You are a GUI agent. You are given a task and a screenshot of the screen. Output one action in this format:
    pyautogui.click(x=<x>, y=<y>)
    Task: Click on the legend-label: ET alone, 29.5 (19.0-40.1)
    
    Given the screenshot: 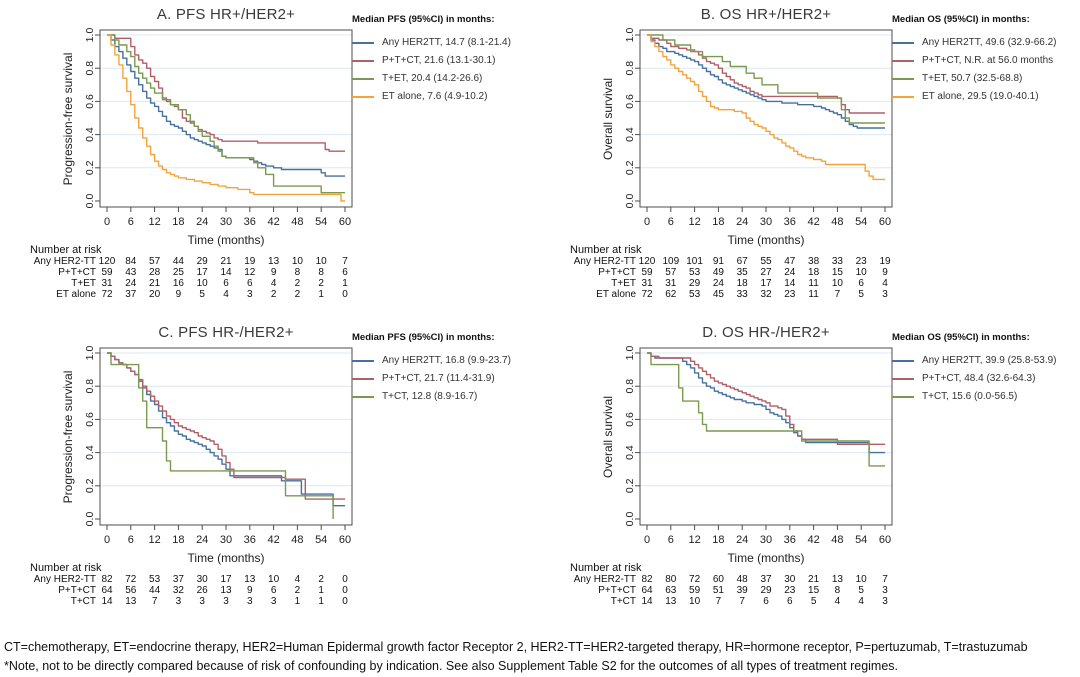 What is the action you would take?
    pyautogui.click(x=980, y=96)
    